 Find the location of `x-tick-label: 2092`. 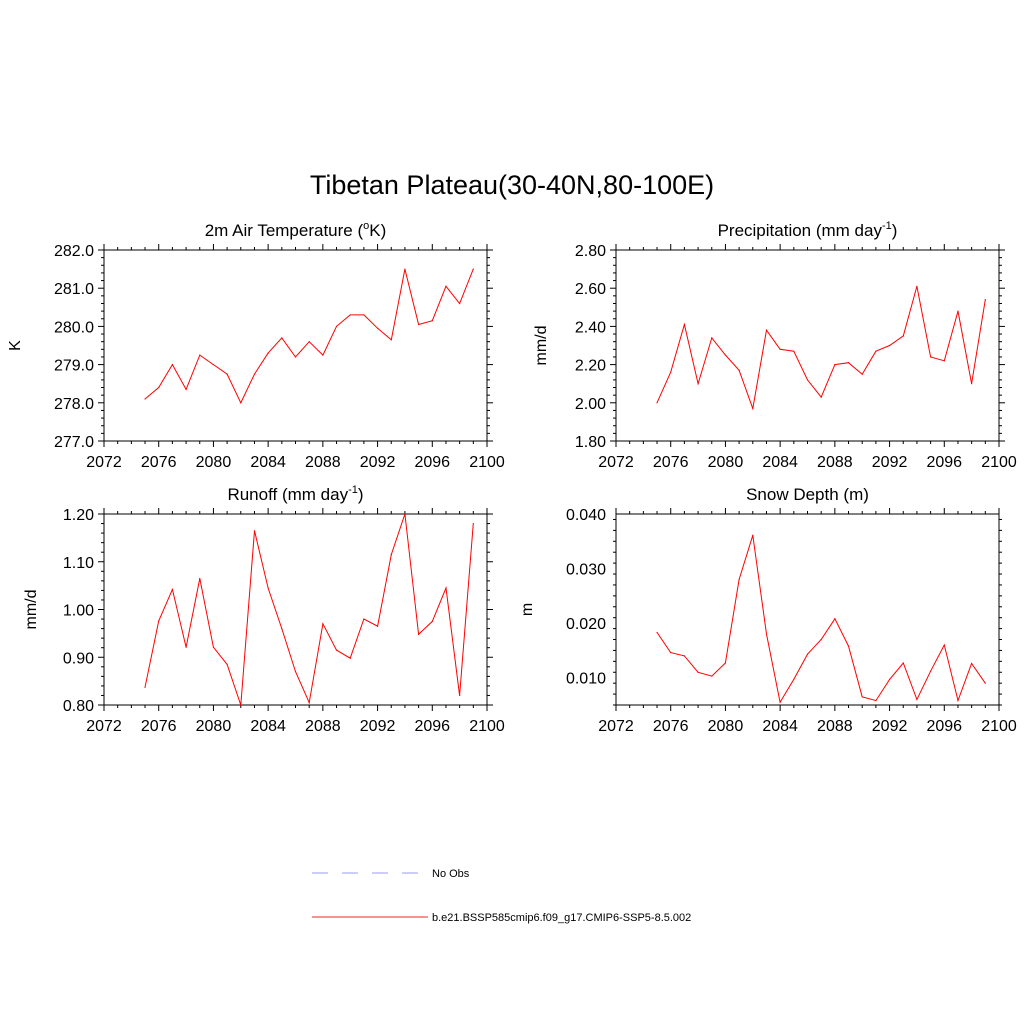

x-tick-label: 2092 is located at coordinates (890, 726).